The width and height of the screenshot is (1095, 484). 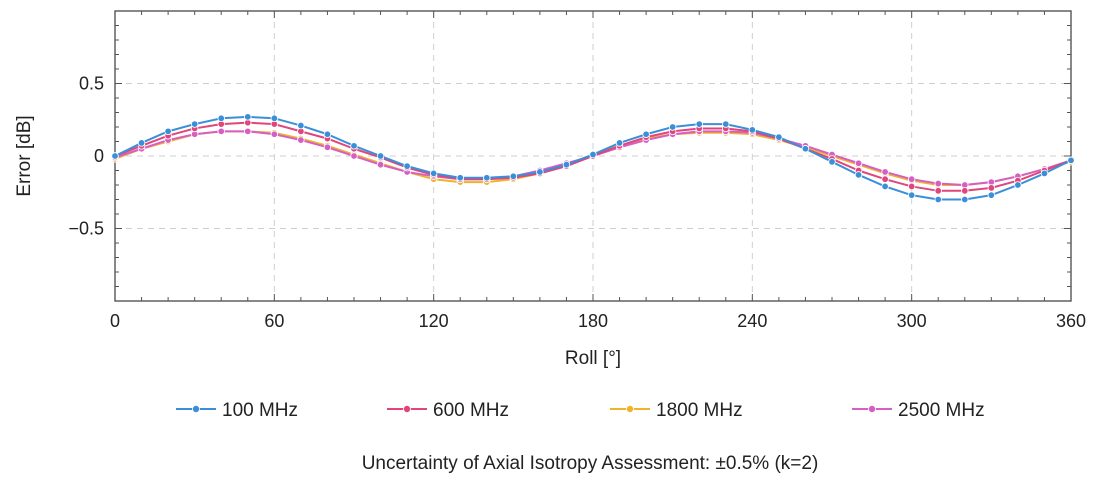 I want to click on legend-label: 100 MHz, so click(x=260, y=410).